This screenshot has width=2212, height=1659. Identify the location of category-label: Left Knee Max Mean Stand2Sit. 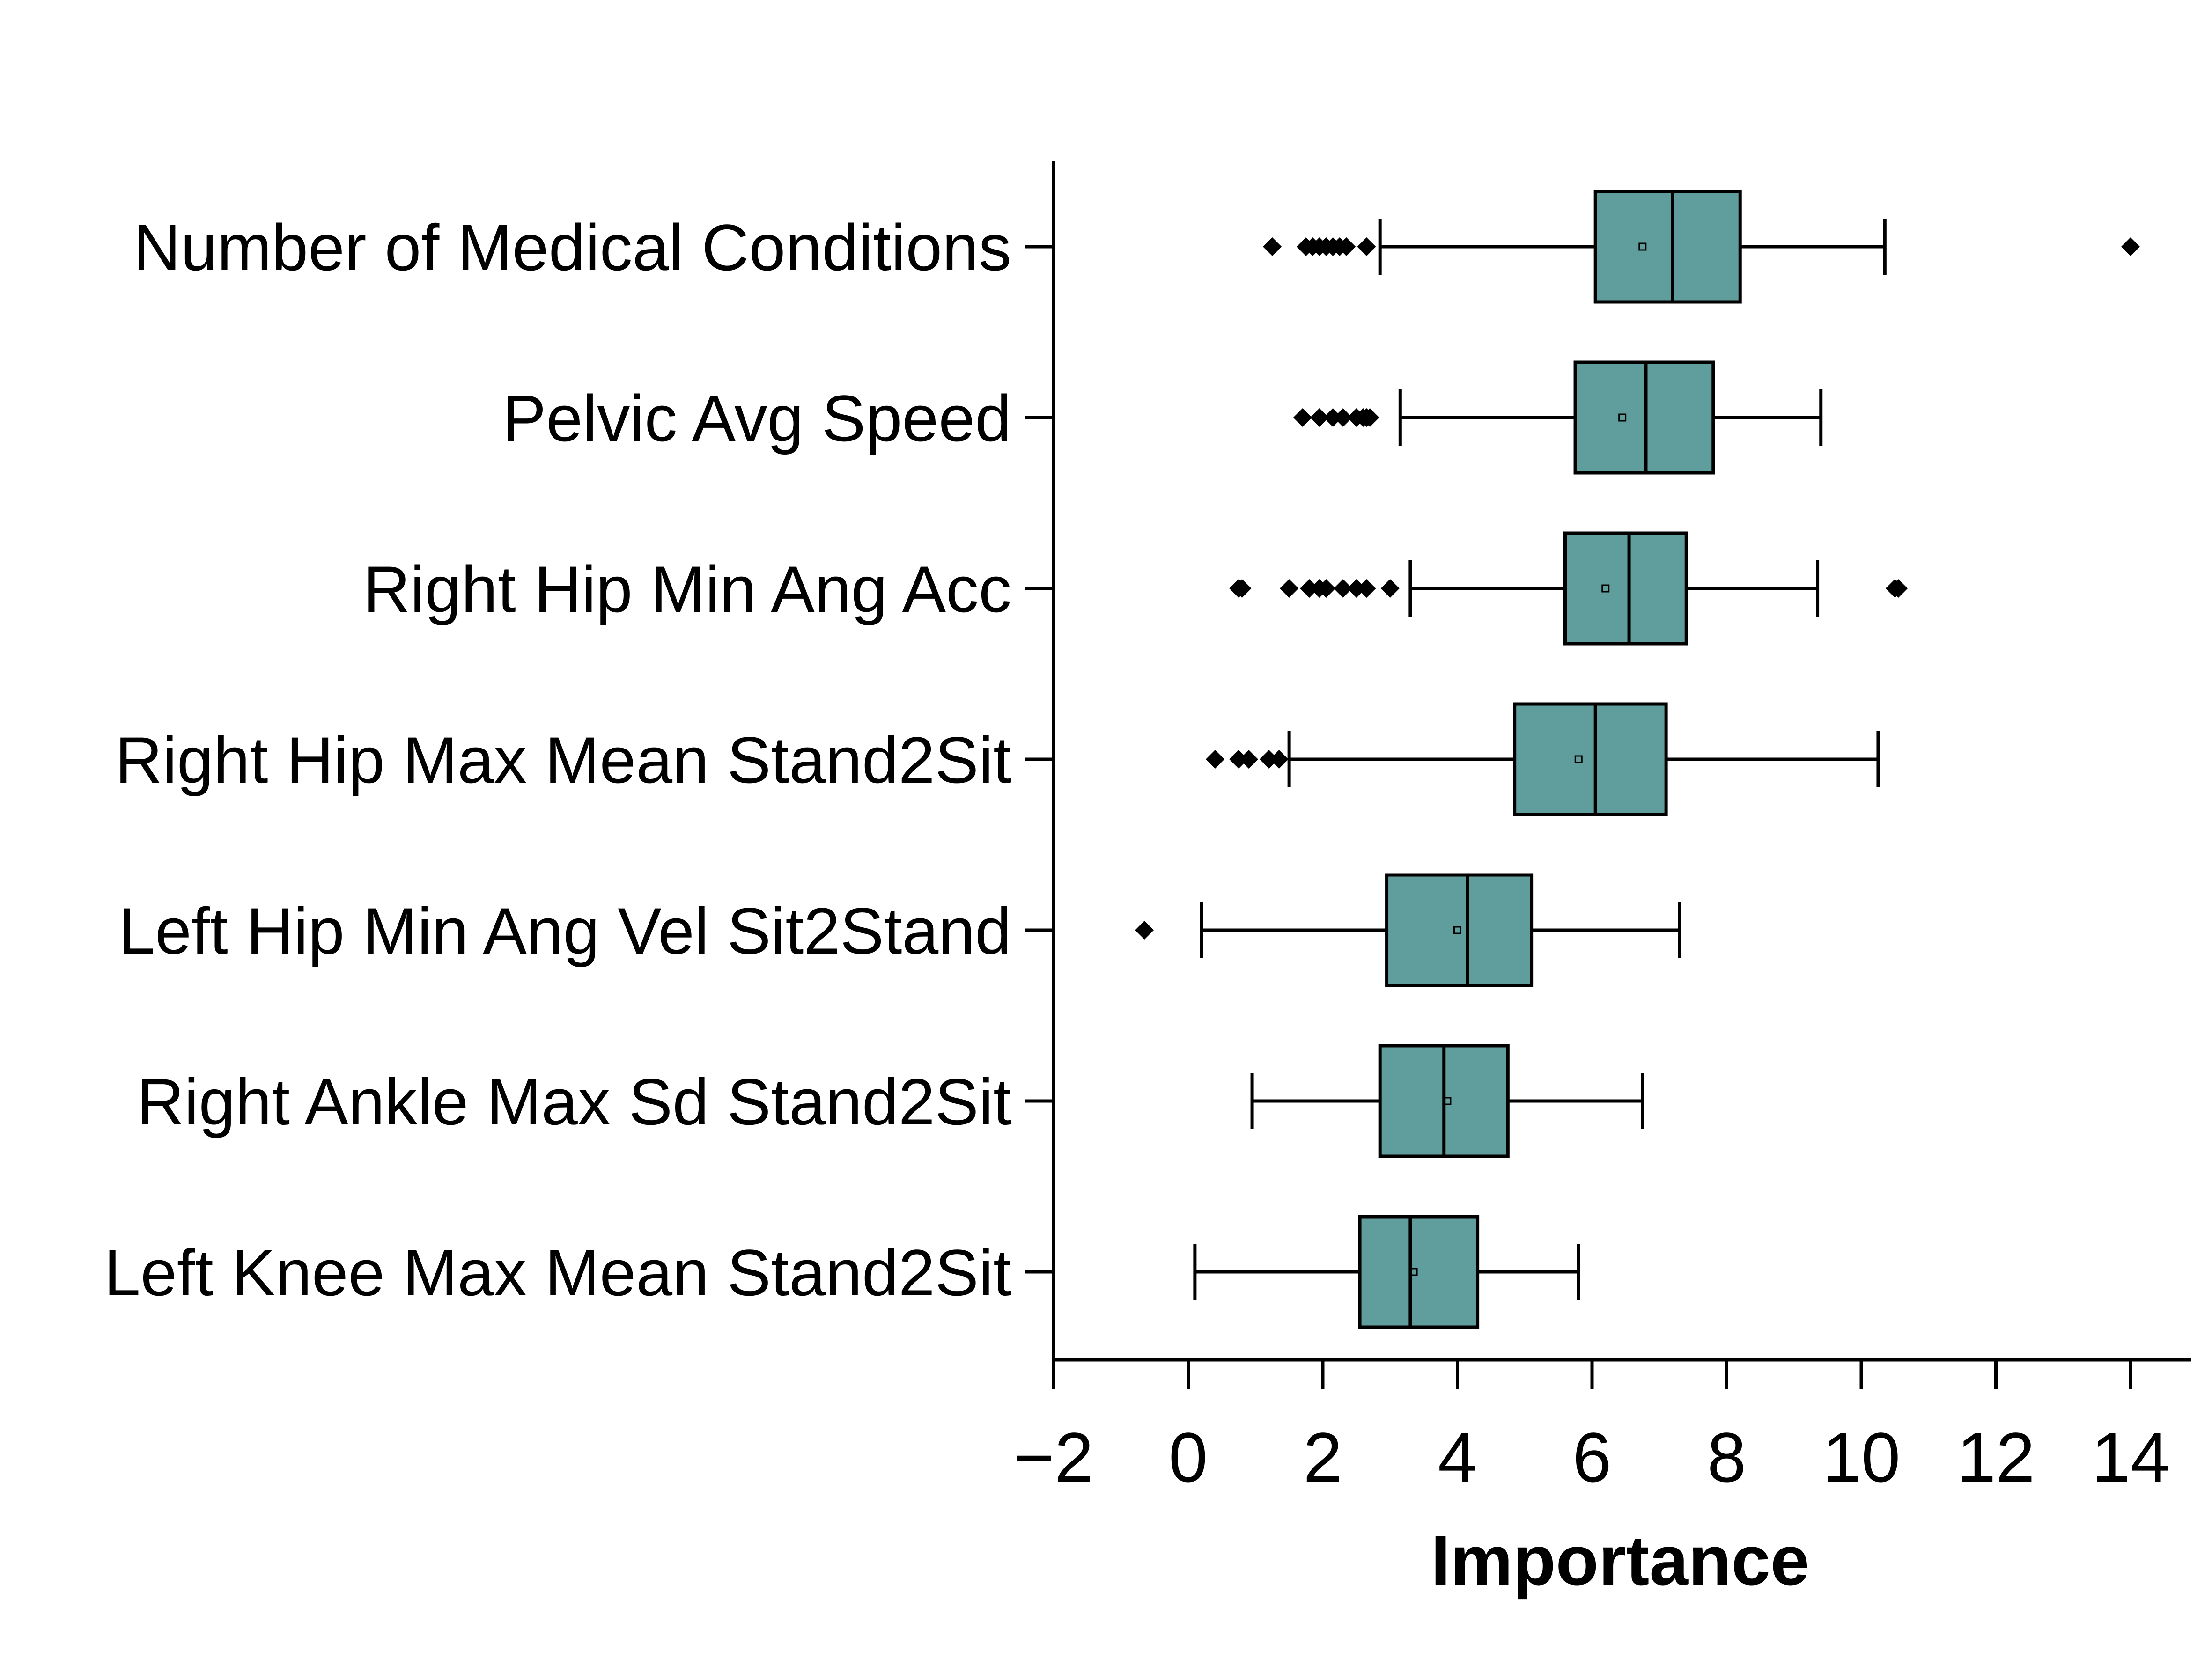
(557, 1272).